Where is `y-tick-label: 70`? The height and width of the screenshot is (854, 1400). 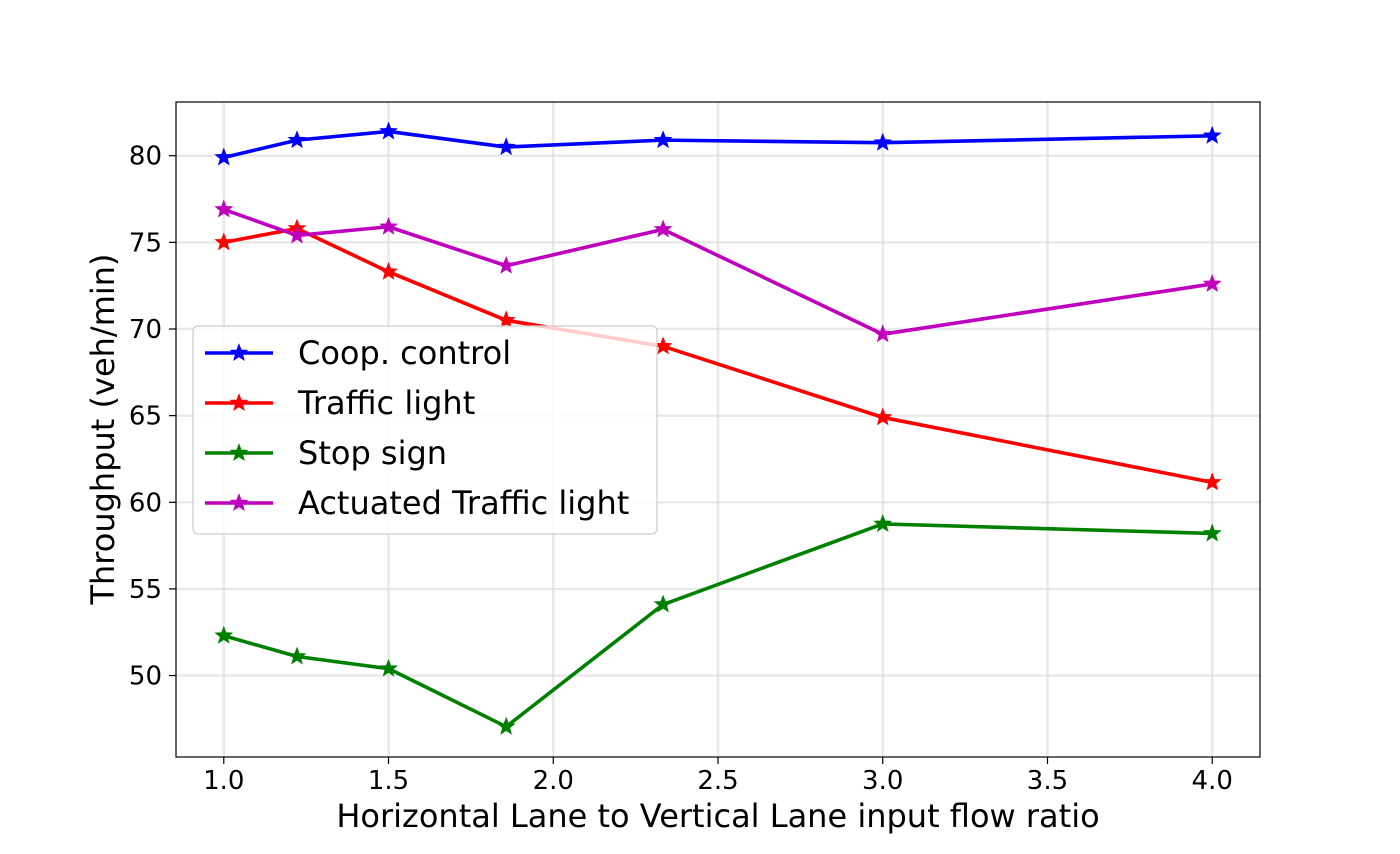 y-tick-label: 70 is located at coordinates (145, 330).